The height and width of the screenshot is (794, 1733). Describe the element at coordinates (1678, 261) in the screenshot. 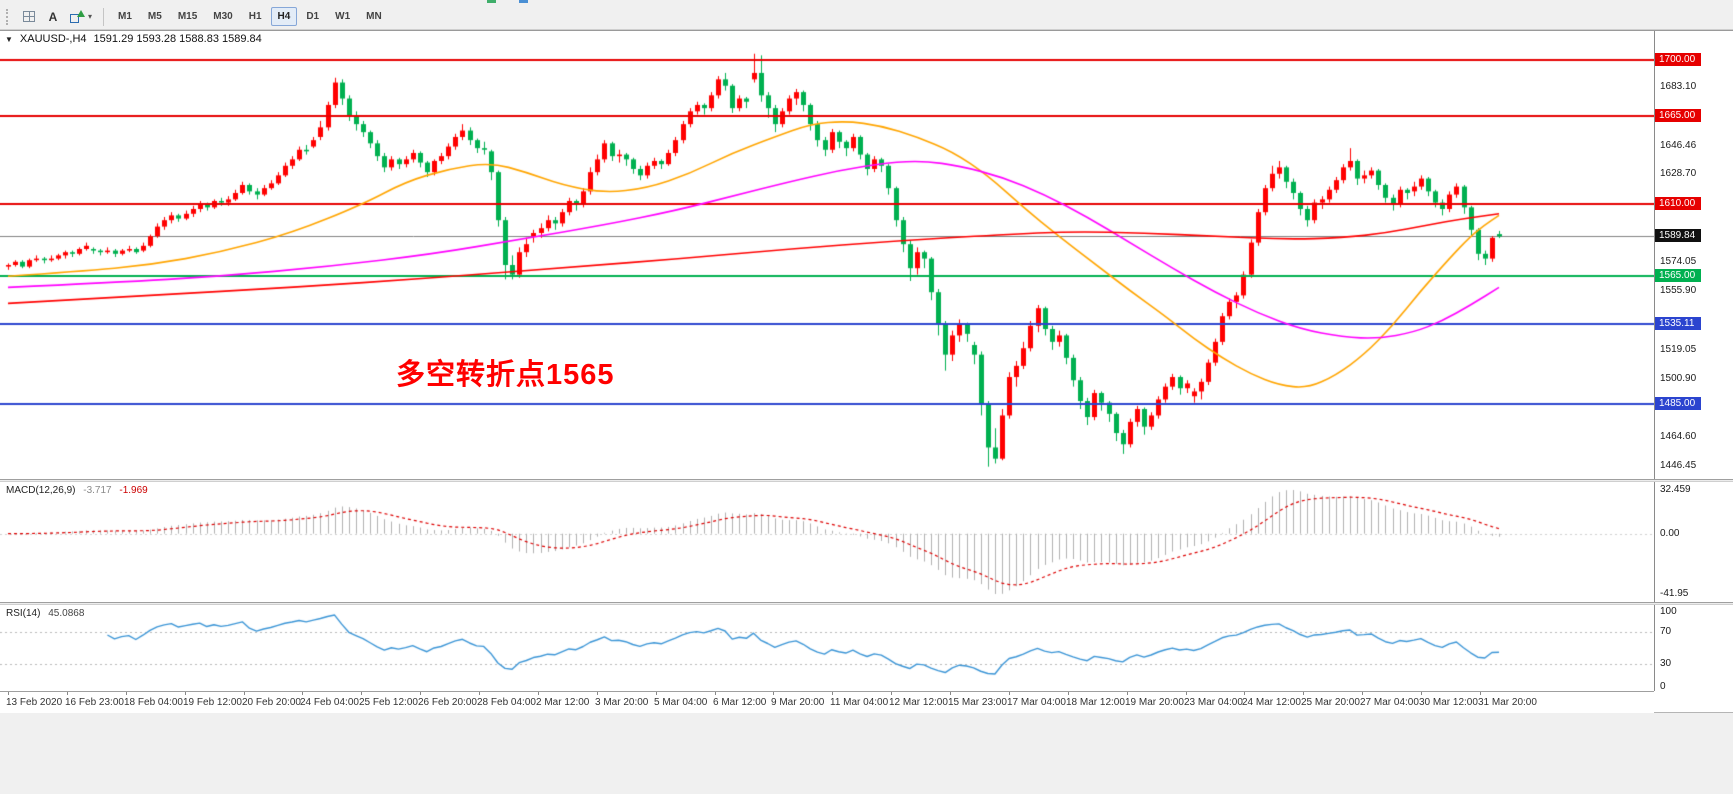

I see `price-axis-label: 1574.05` at that location.